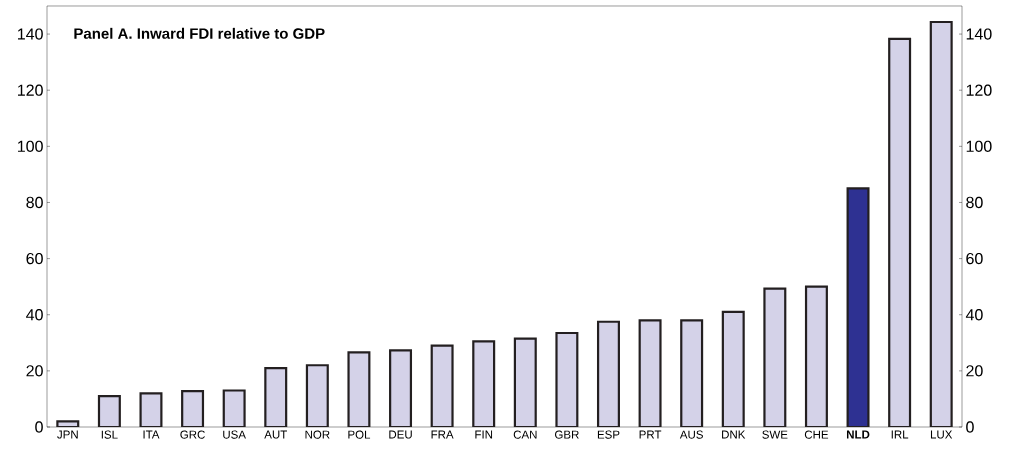 The image size is (1018, 450). I want to click on y2-tick-label: 60, so click(974, 258).